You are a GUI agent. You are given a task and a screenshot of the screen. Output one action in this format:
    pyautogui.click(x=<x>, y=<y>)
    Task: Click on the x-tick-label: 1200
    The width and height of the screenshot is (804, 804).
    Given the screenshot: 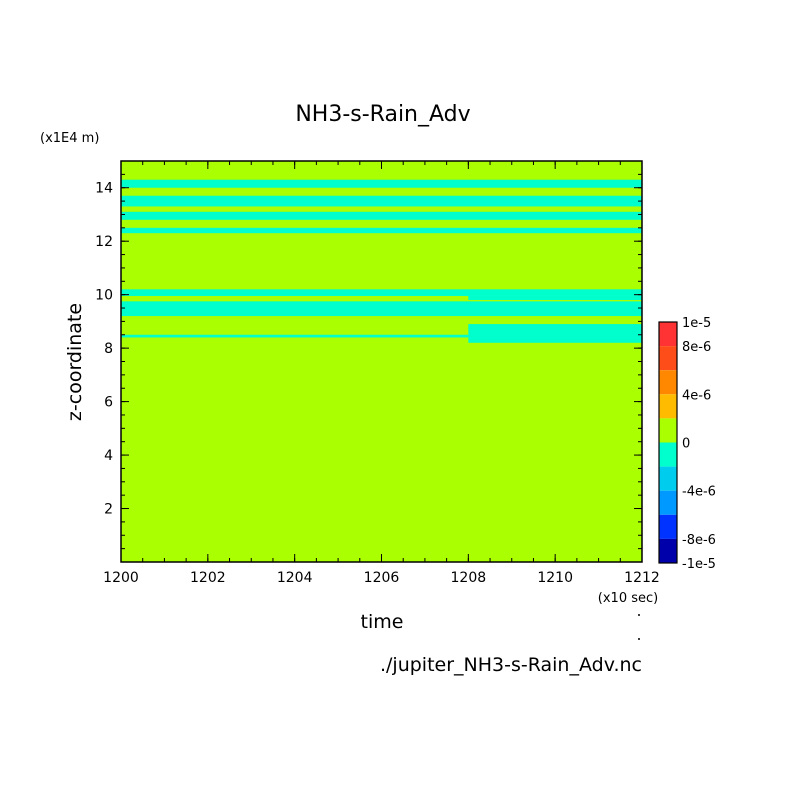 What is the action you would take?
    pyautogui.click(x=121, y=578)
    